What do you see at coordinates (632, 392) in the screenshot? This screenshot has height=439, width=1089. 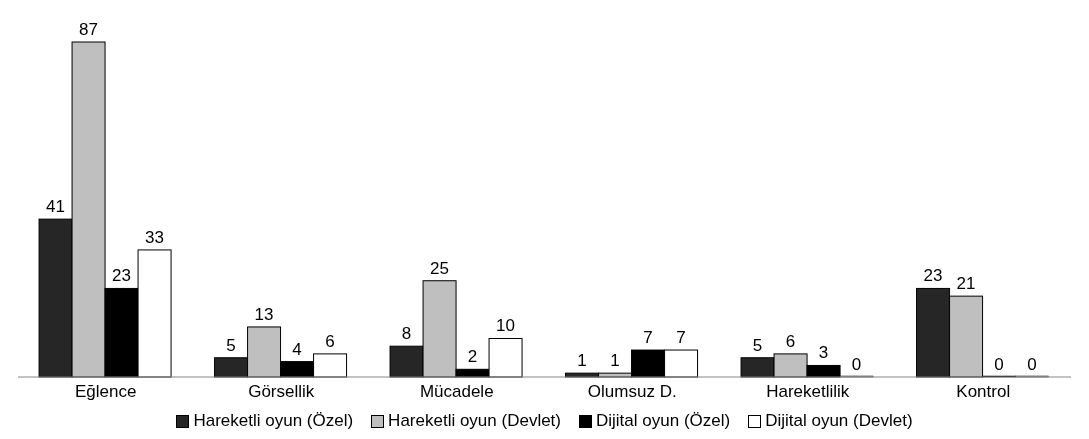 I see `x-tick-label: Olumsuz D.` at bounding box center [632, 392].